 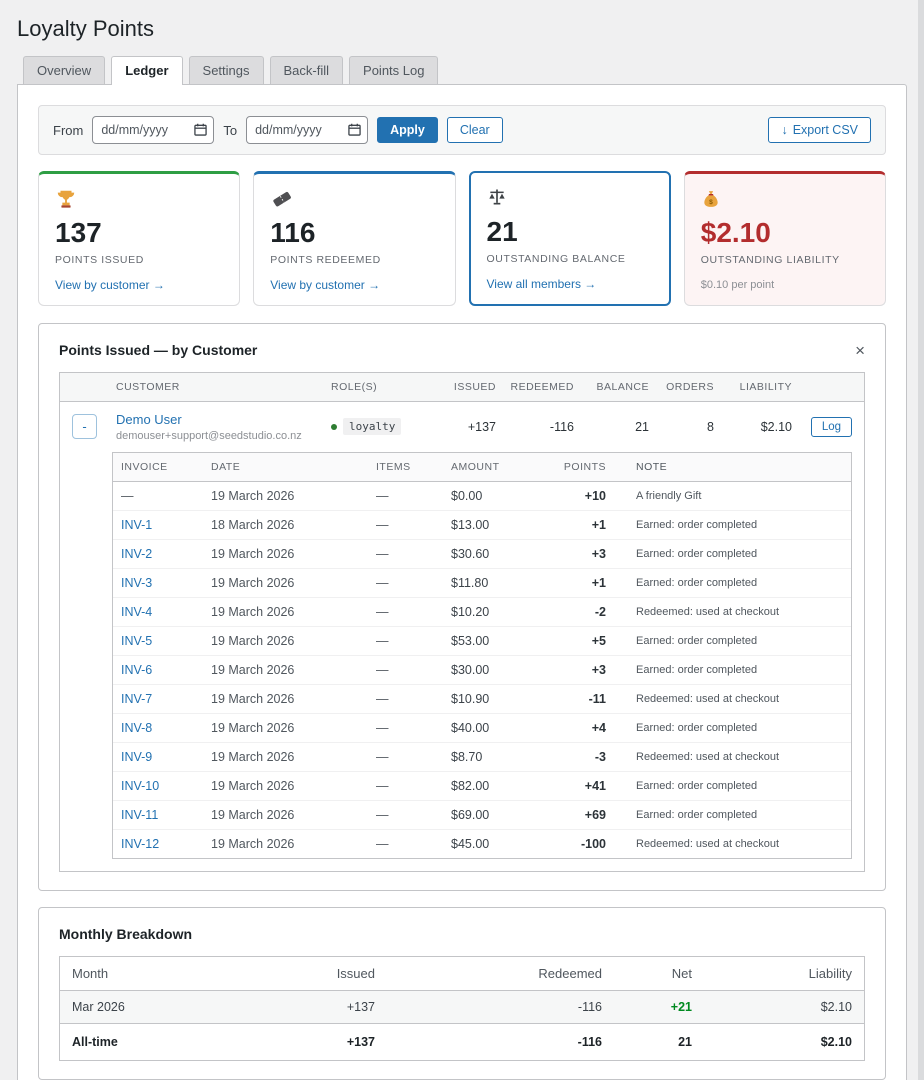 What do you see at coordinates (819, 130) in the screenshot?
I see `export-csv-button: ↓ Export CSV` at bounding box center [819, 130].